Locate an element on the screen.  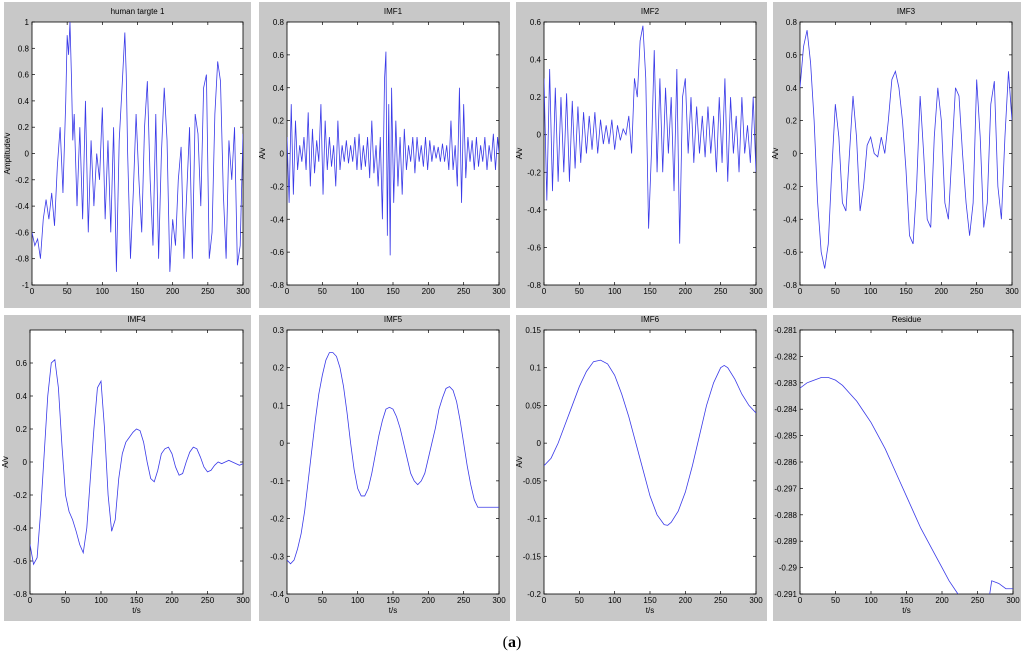
y-tick-label: -0.289 is located at coordinates (785, 541).